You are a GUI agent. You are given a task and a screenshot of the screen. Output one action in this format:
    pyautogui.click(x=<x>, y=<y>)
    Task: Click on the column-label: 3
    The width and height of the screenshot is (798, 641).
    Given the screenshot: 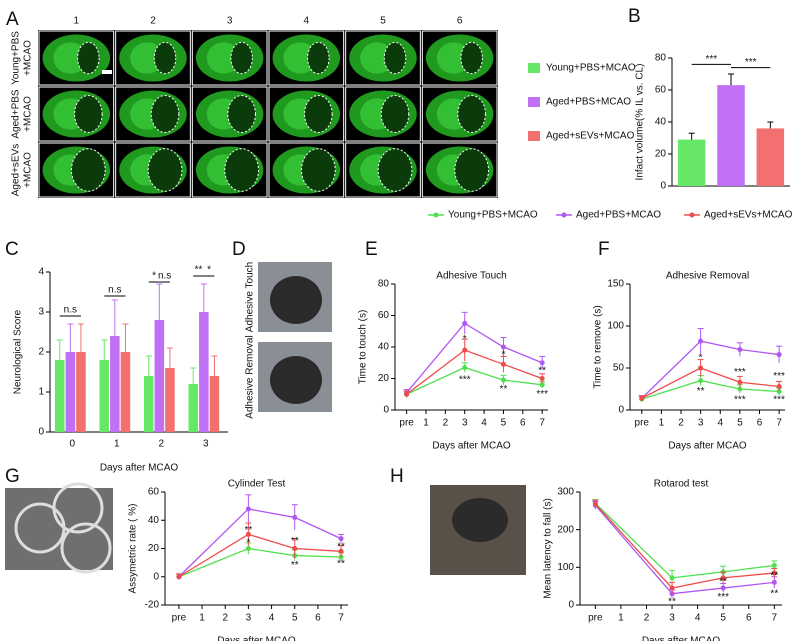 What is the action you would take?
    pyautogui.click(x=230, y=21)
    